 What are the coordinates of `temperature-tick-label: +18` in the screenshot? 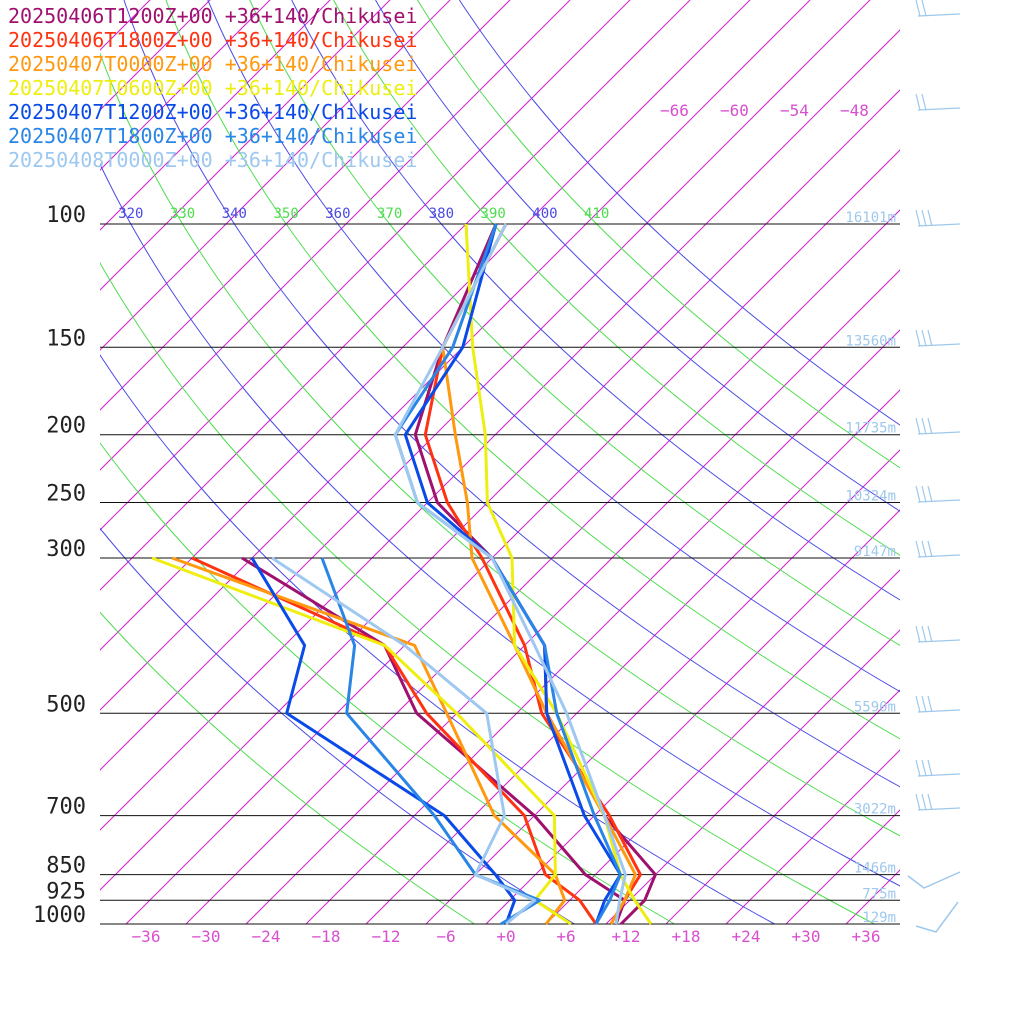 It's located at (686, 936).